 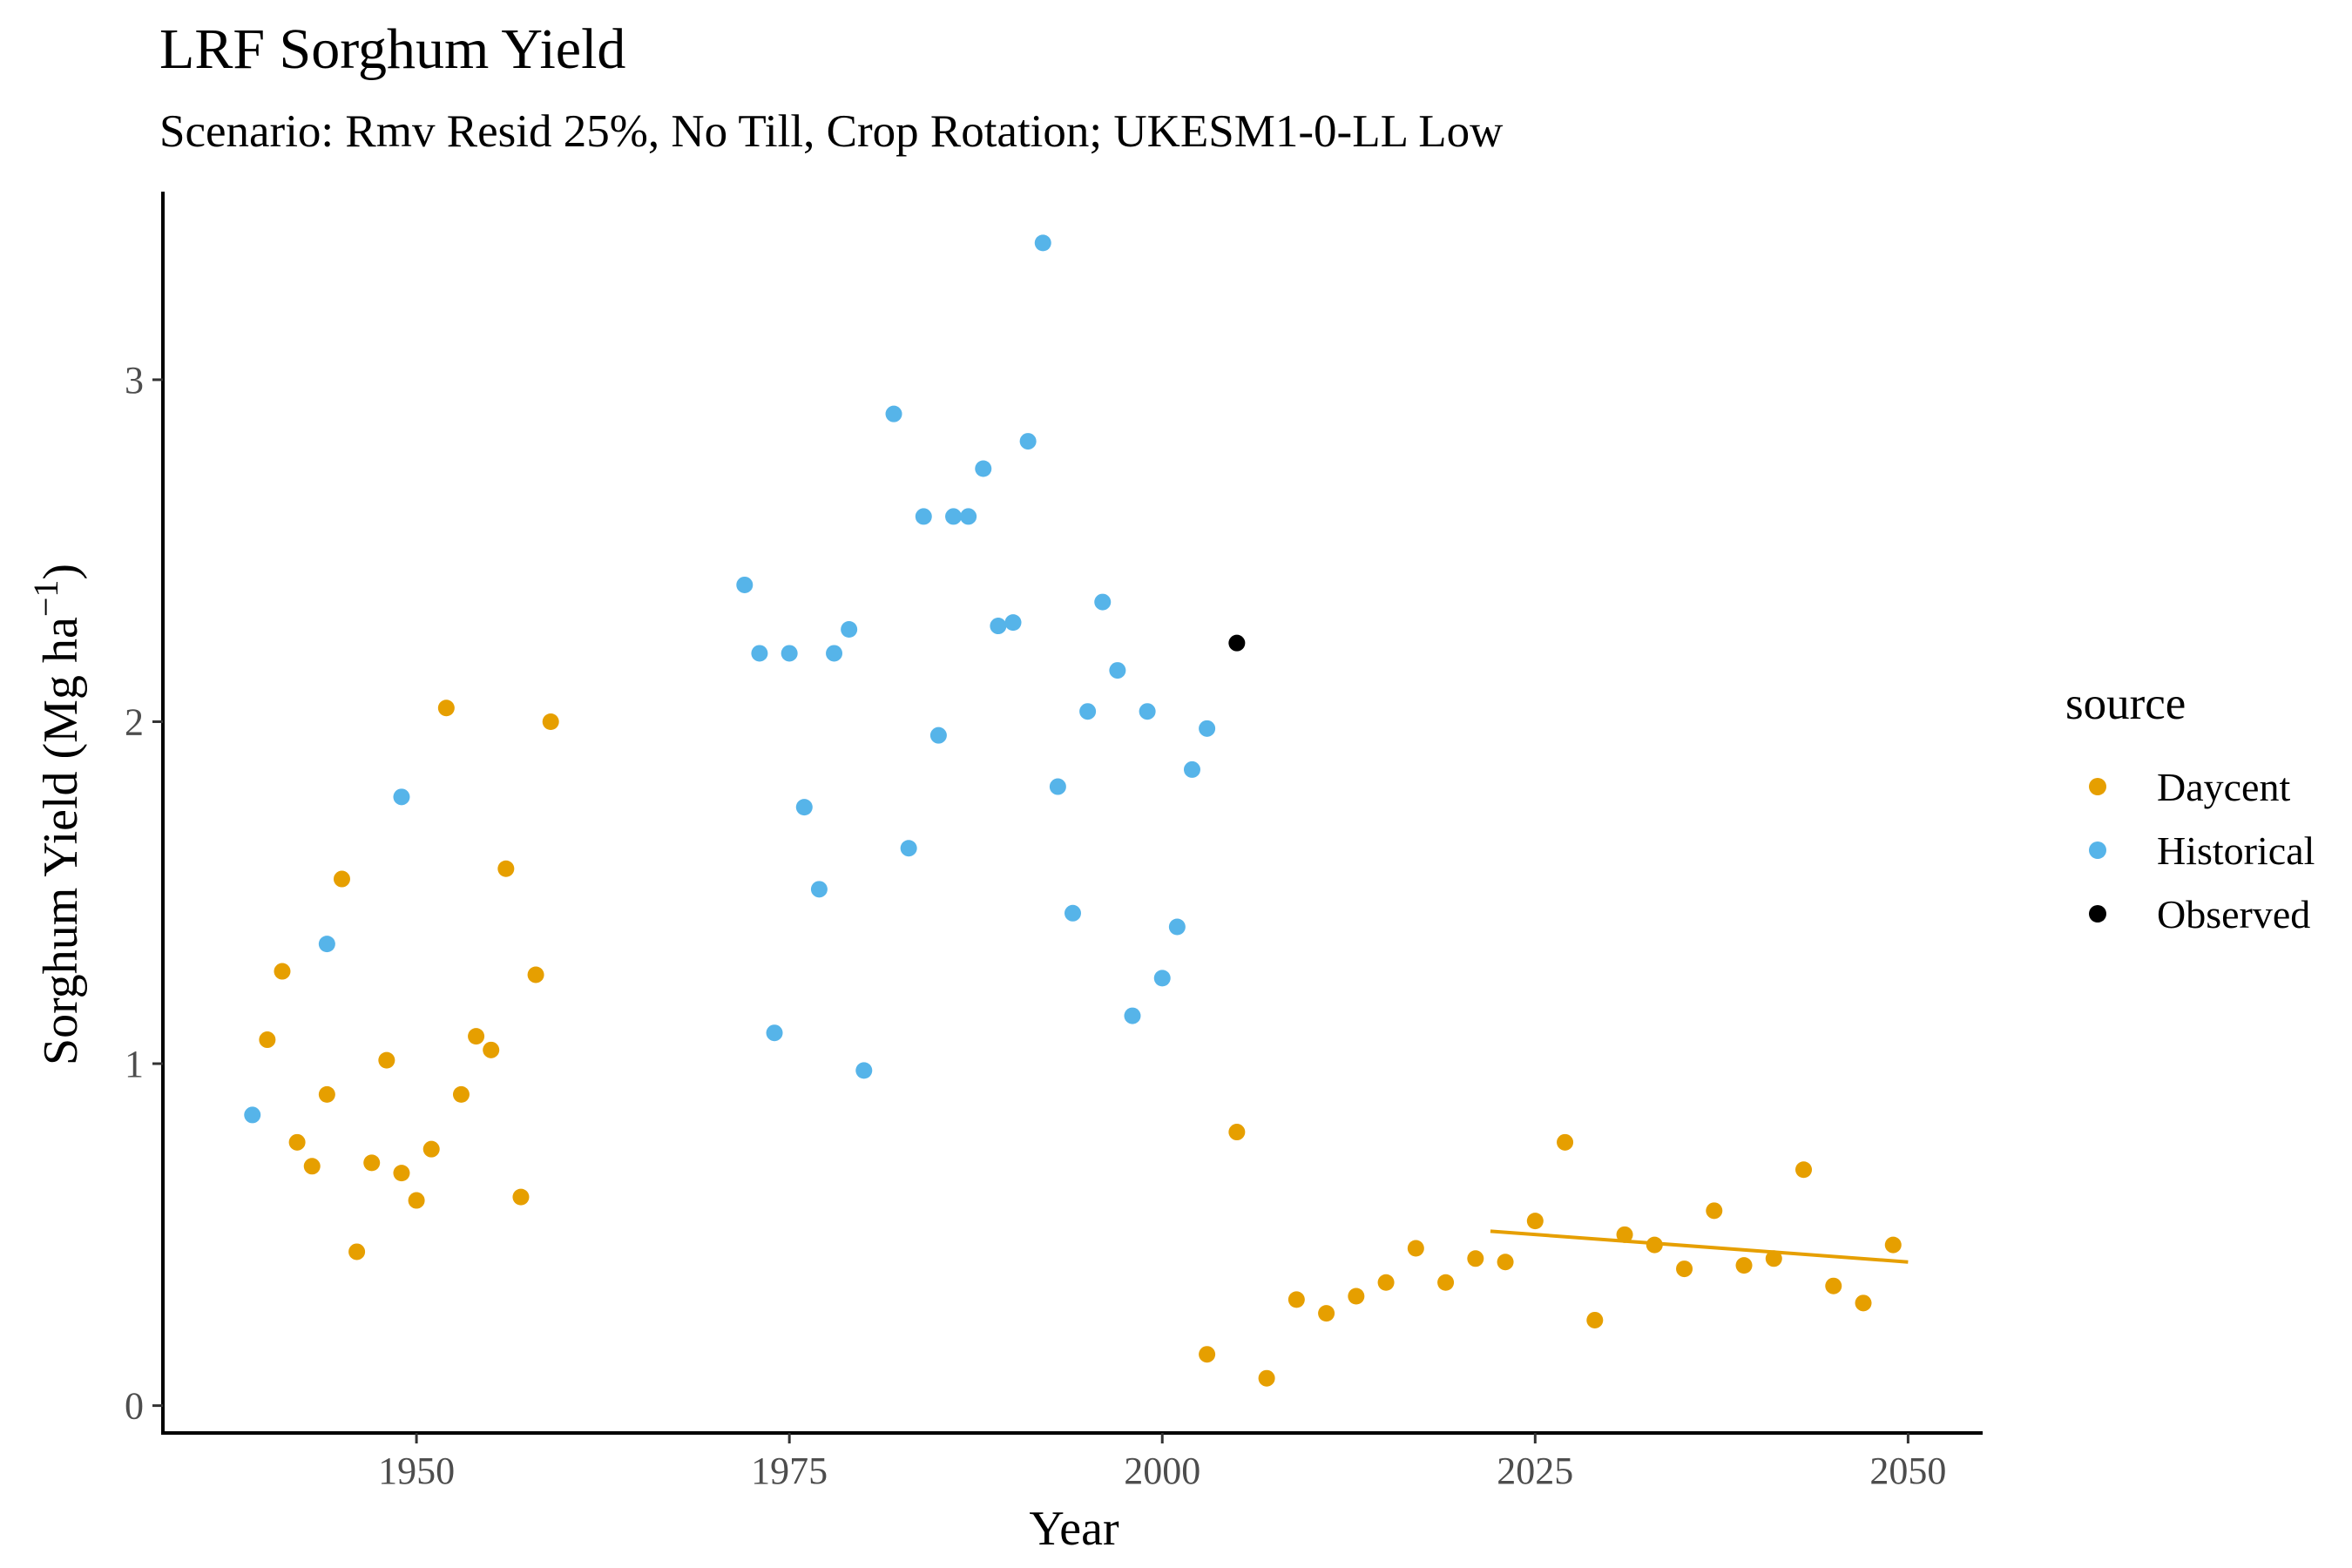 I want to click on daycent-trend-line, so click(x=1699, y=1246).